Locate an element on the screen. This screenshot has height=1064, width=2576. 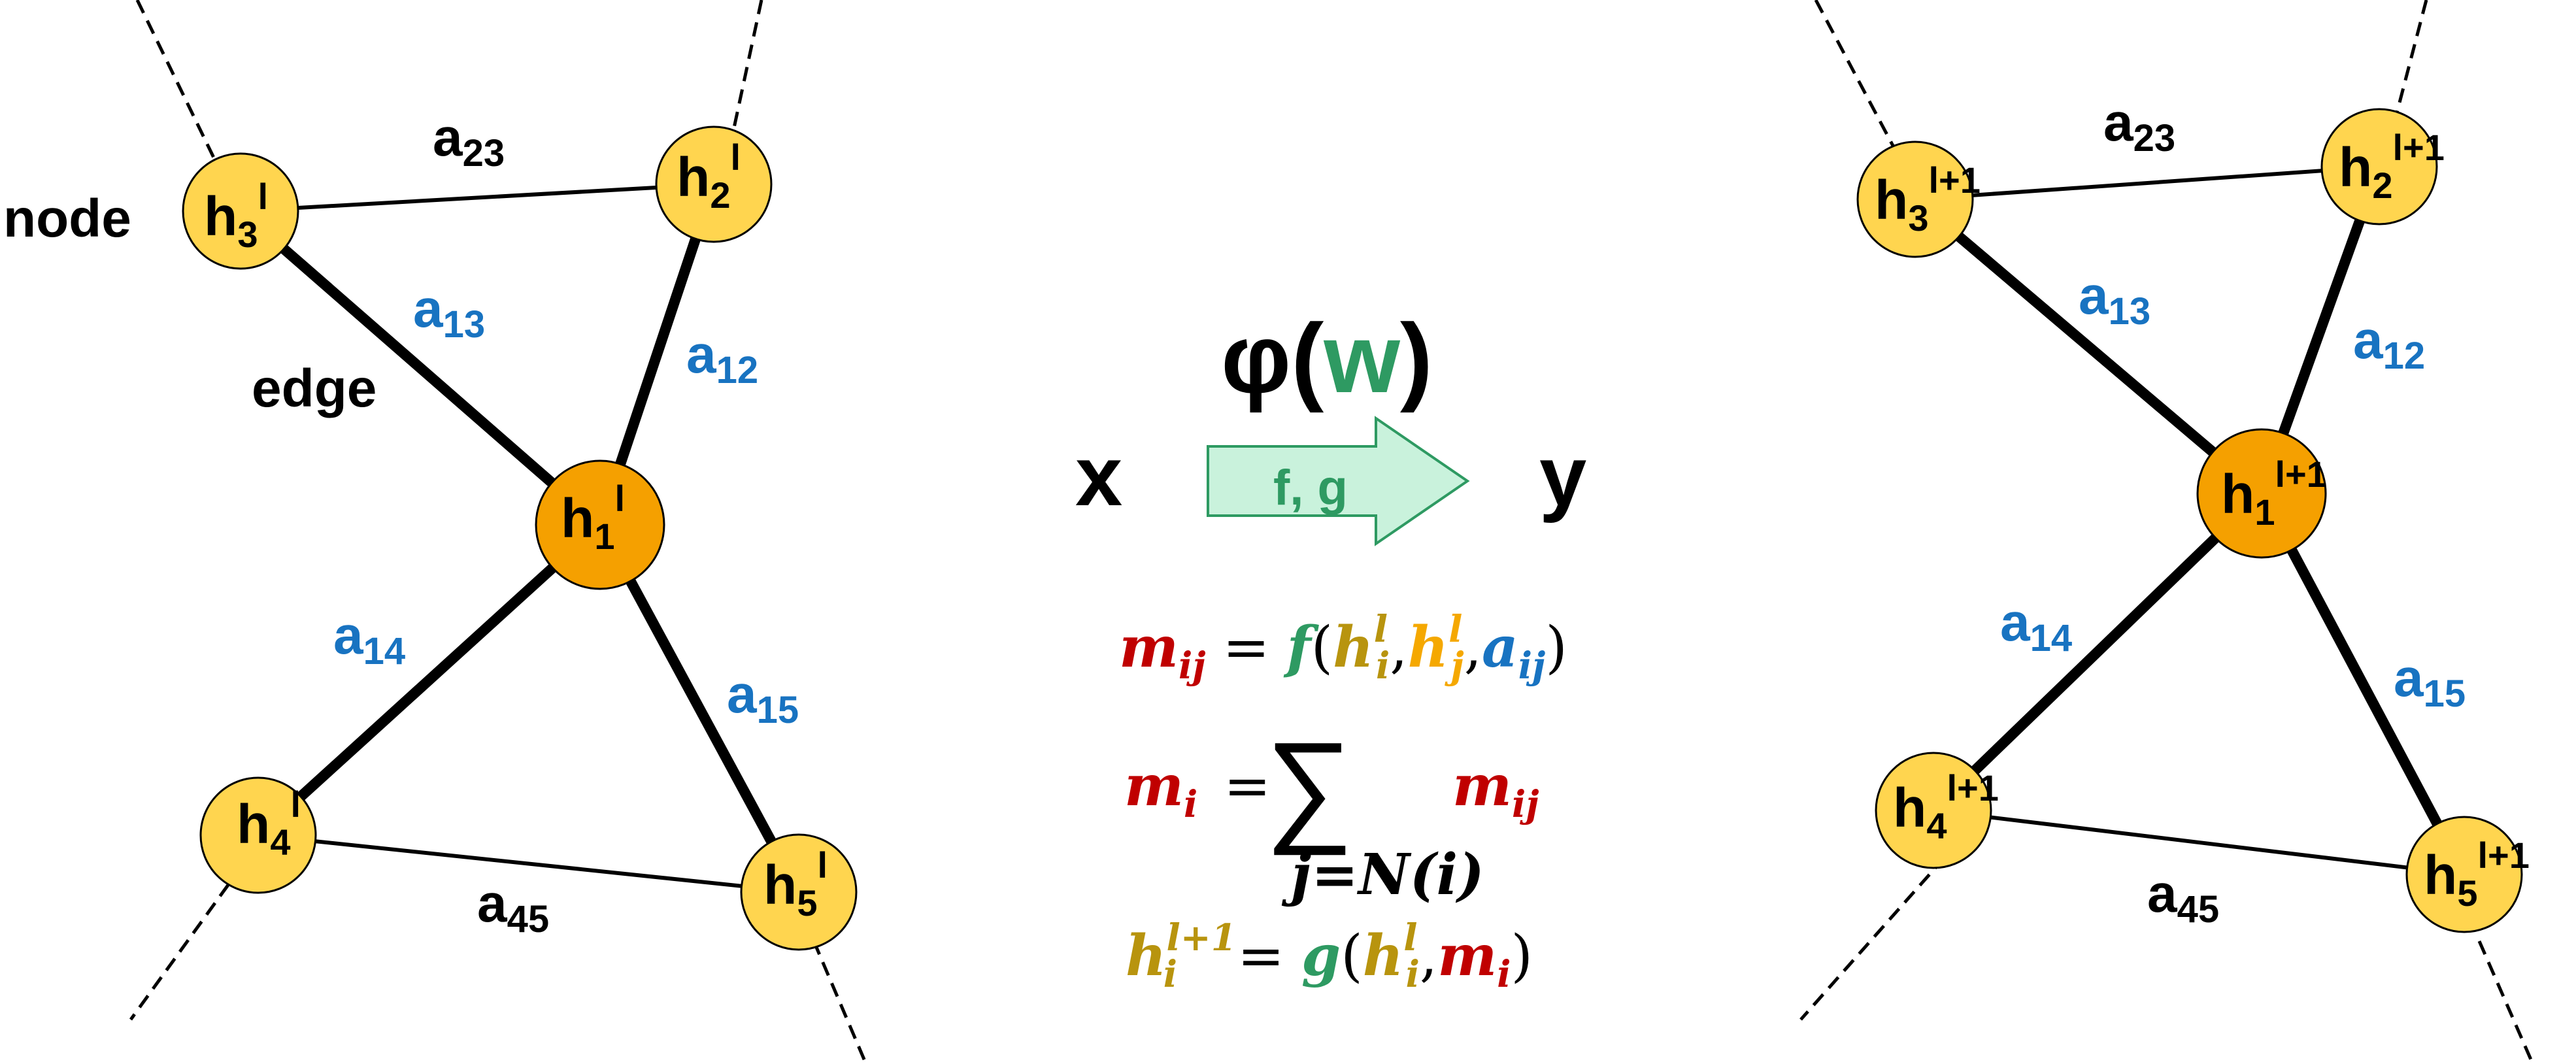
node-label-h4: h4l is located at coordinates (269, 823).